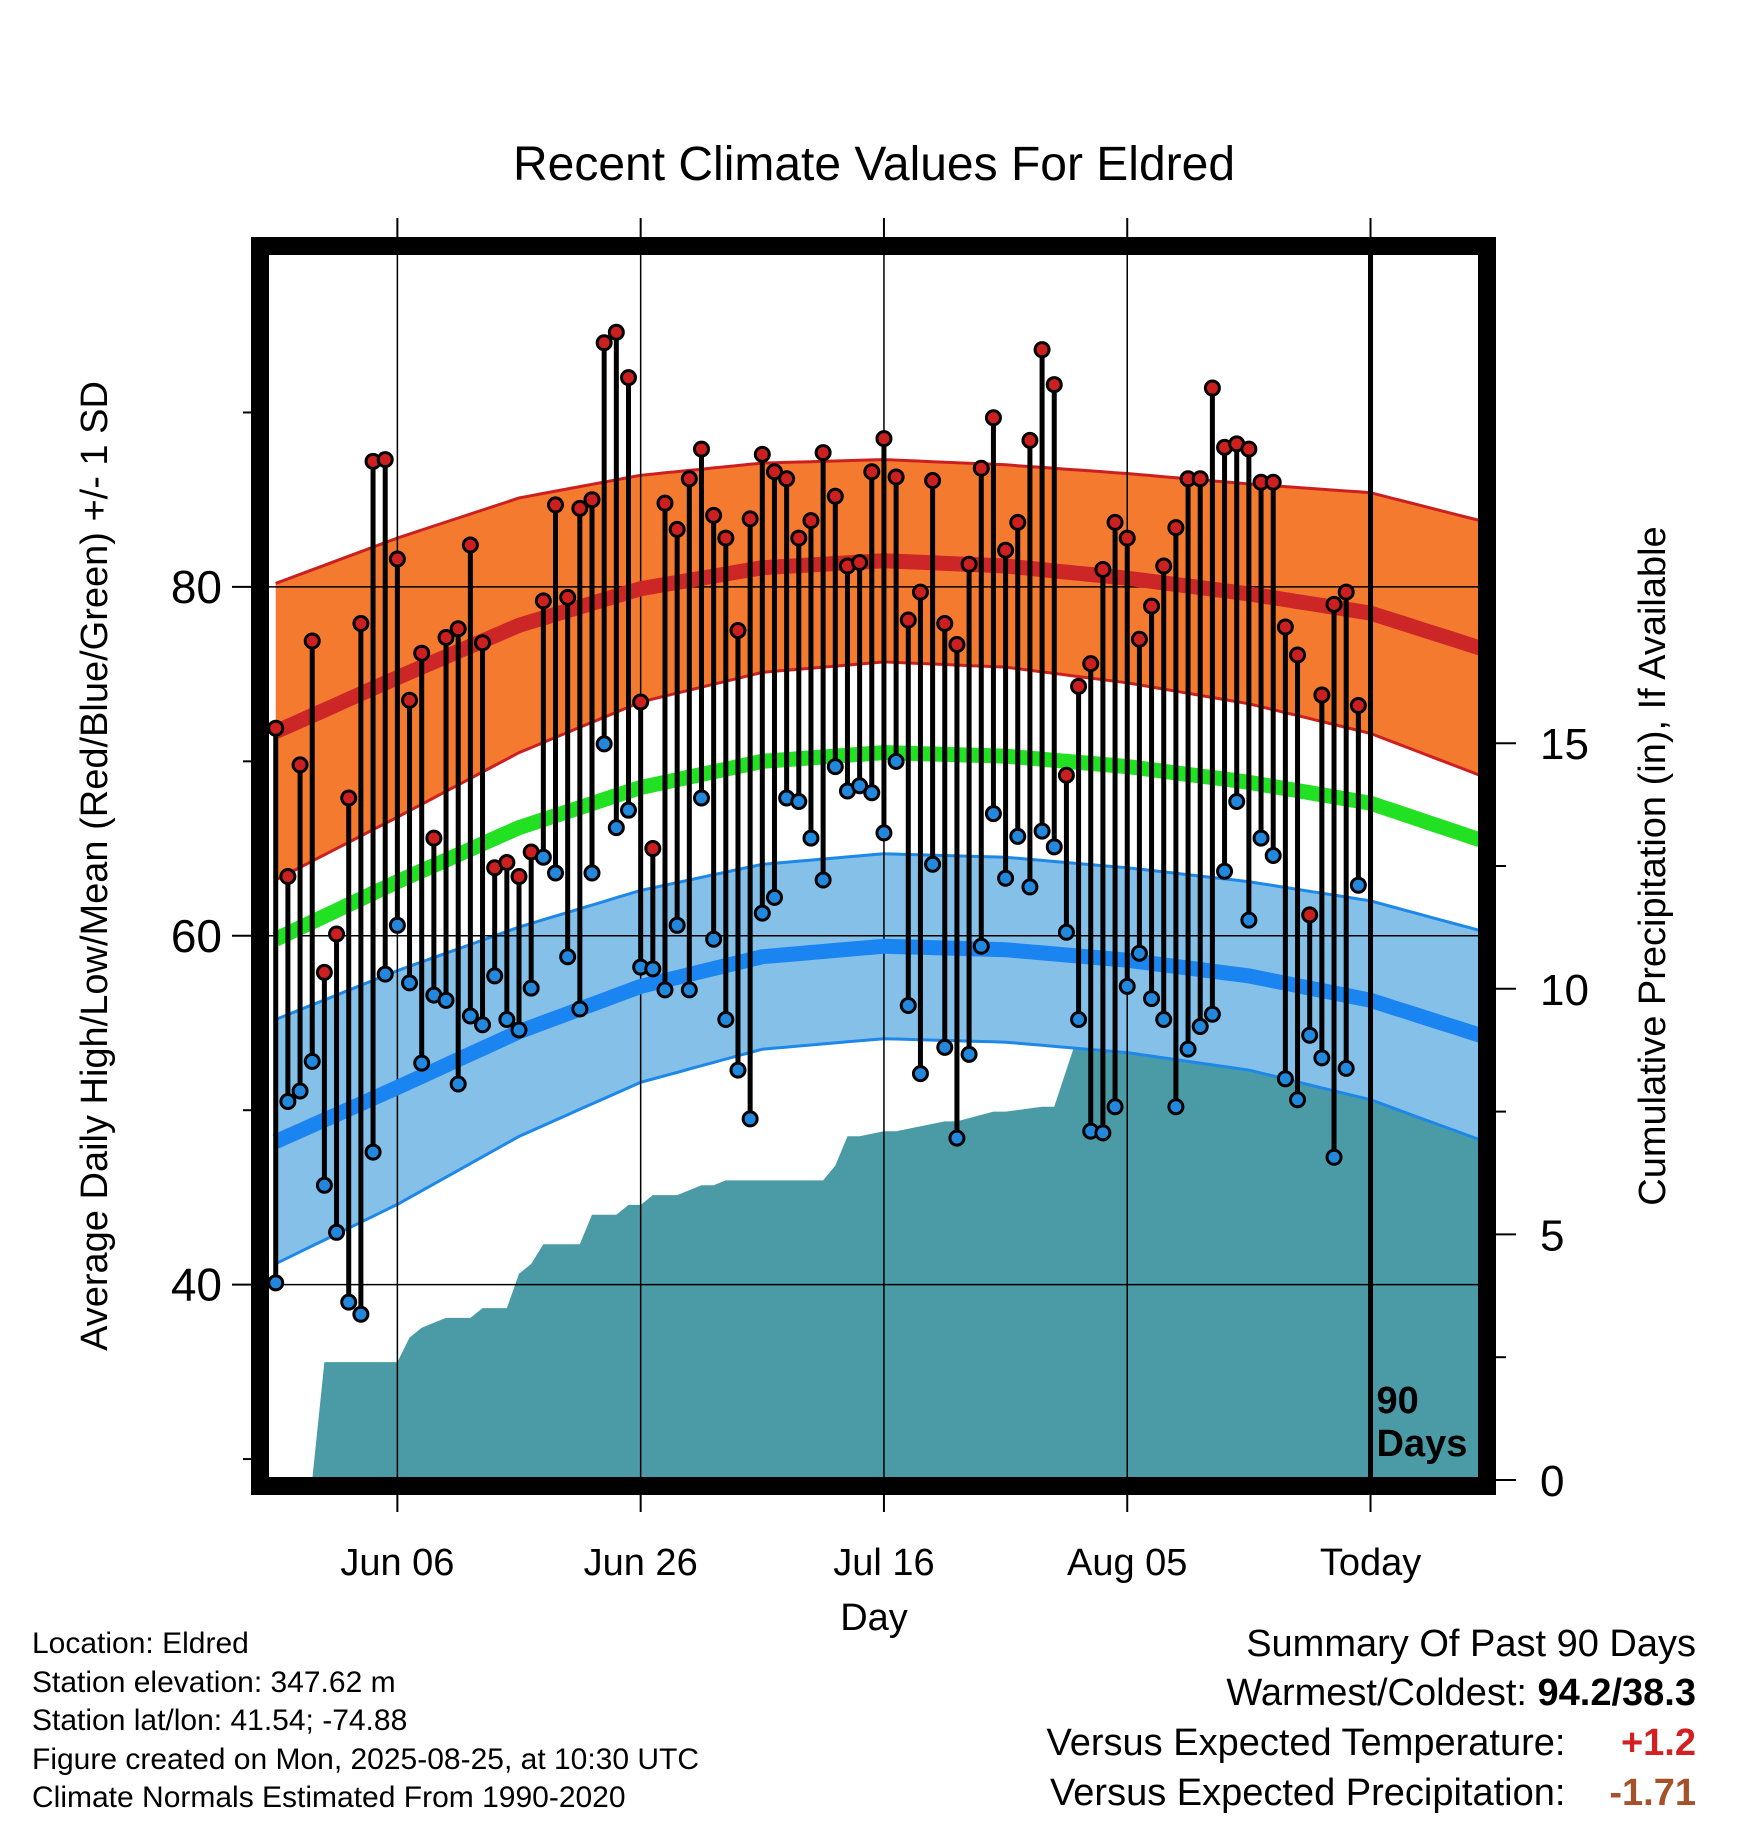 The width and height of the screenshot is (1748, 1828). I want to click on y2-tick-label: 15, so click(1564, 744).